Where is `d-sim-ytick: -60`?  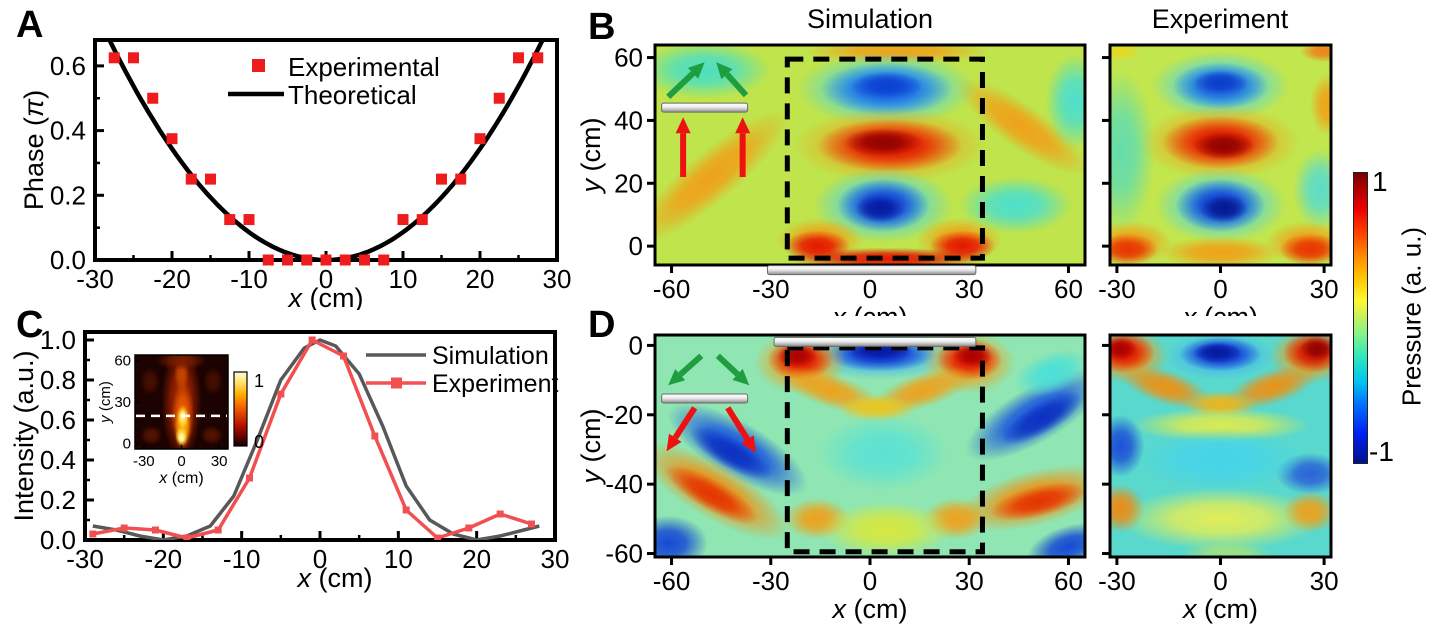 d-sim-ytick: -60 is located at coordinates (624, 554).